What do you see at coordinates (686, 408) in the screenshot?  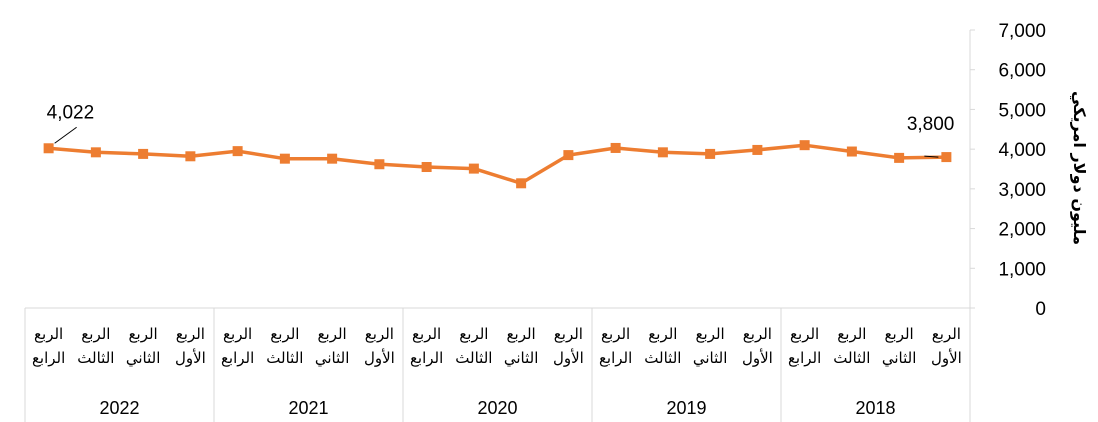 I see `year-label: 2019` at bounding box center [686, 408].